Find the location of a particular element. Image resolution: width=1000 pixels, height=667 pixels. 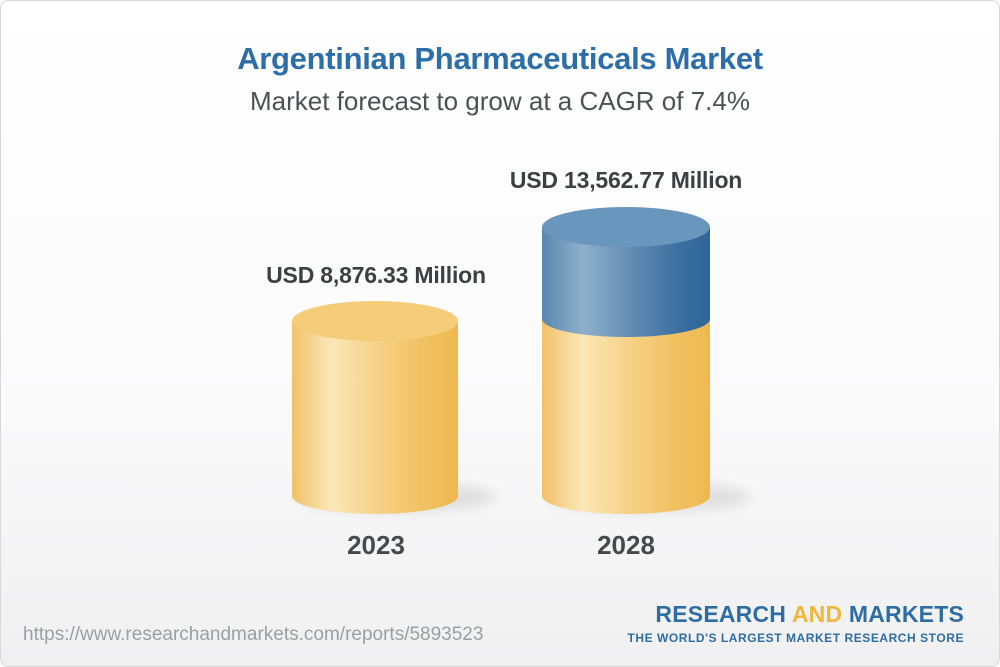

logo-wordmark: RESEARCH AND MARKETS is located at coordinates (795, 614).